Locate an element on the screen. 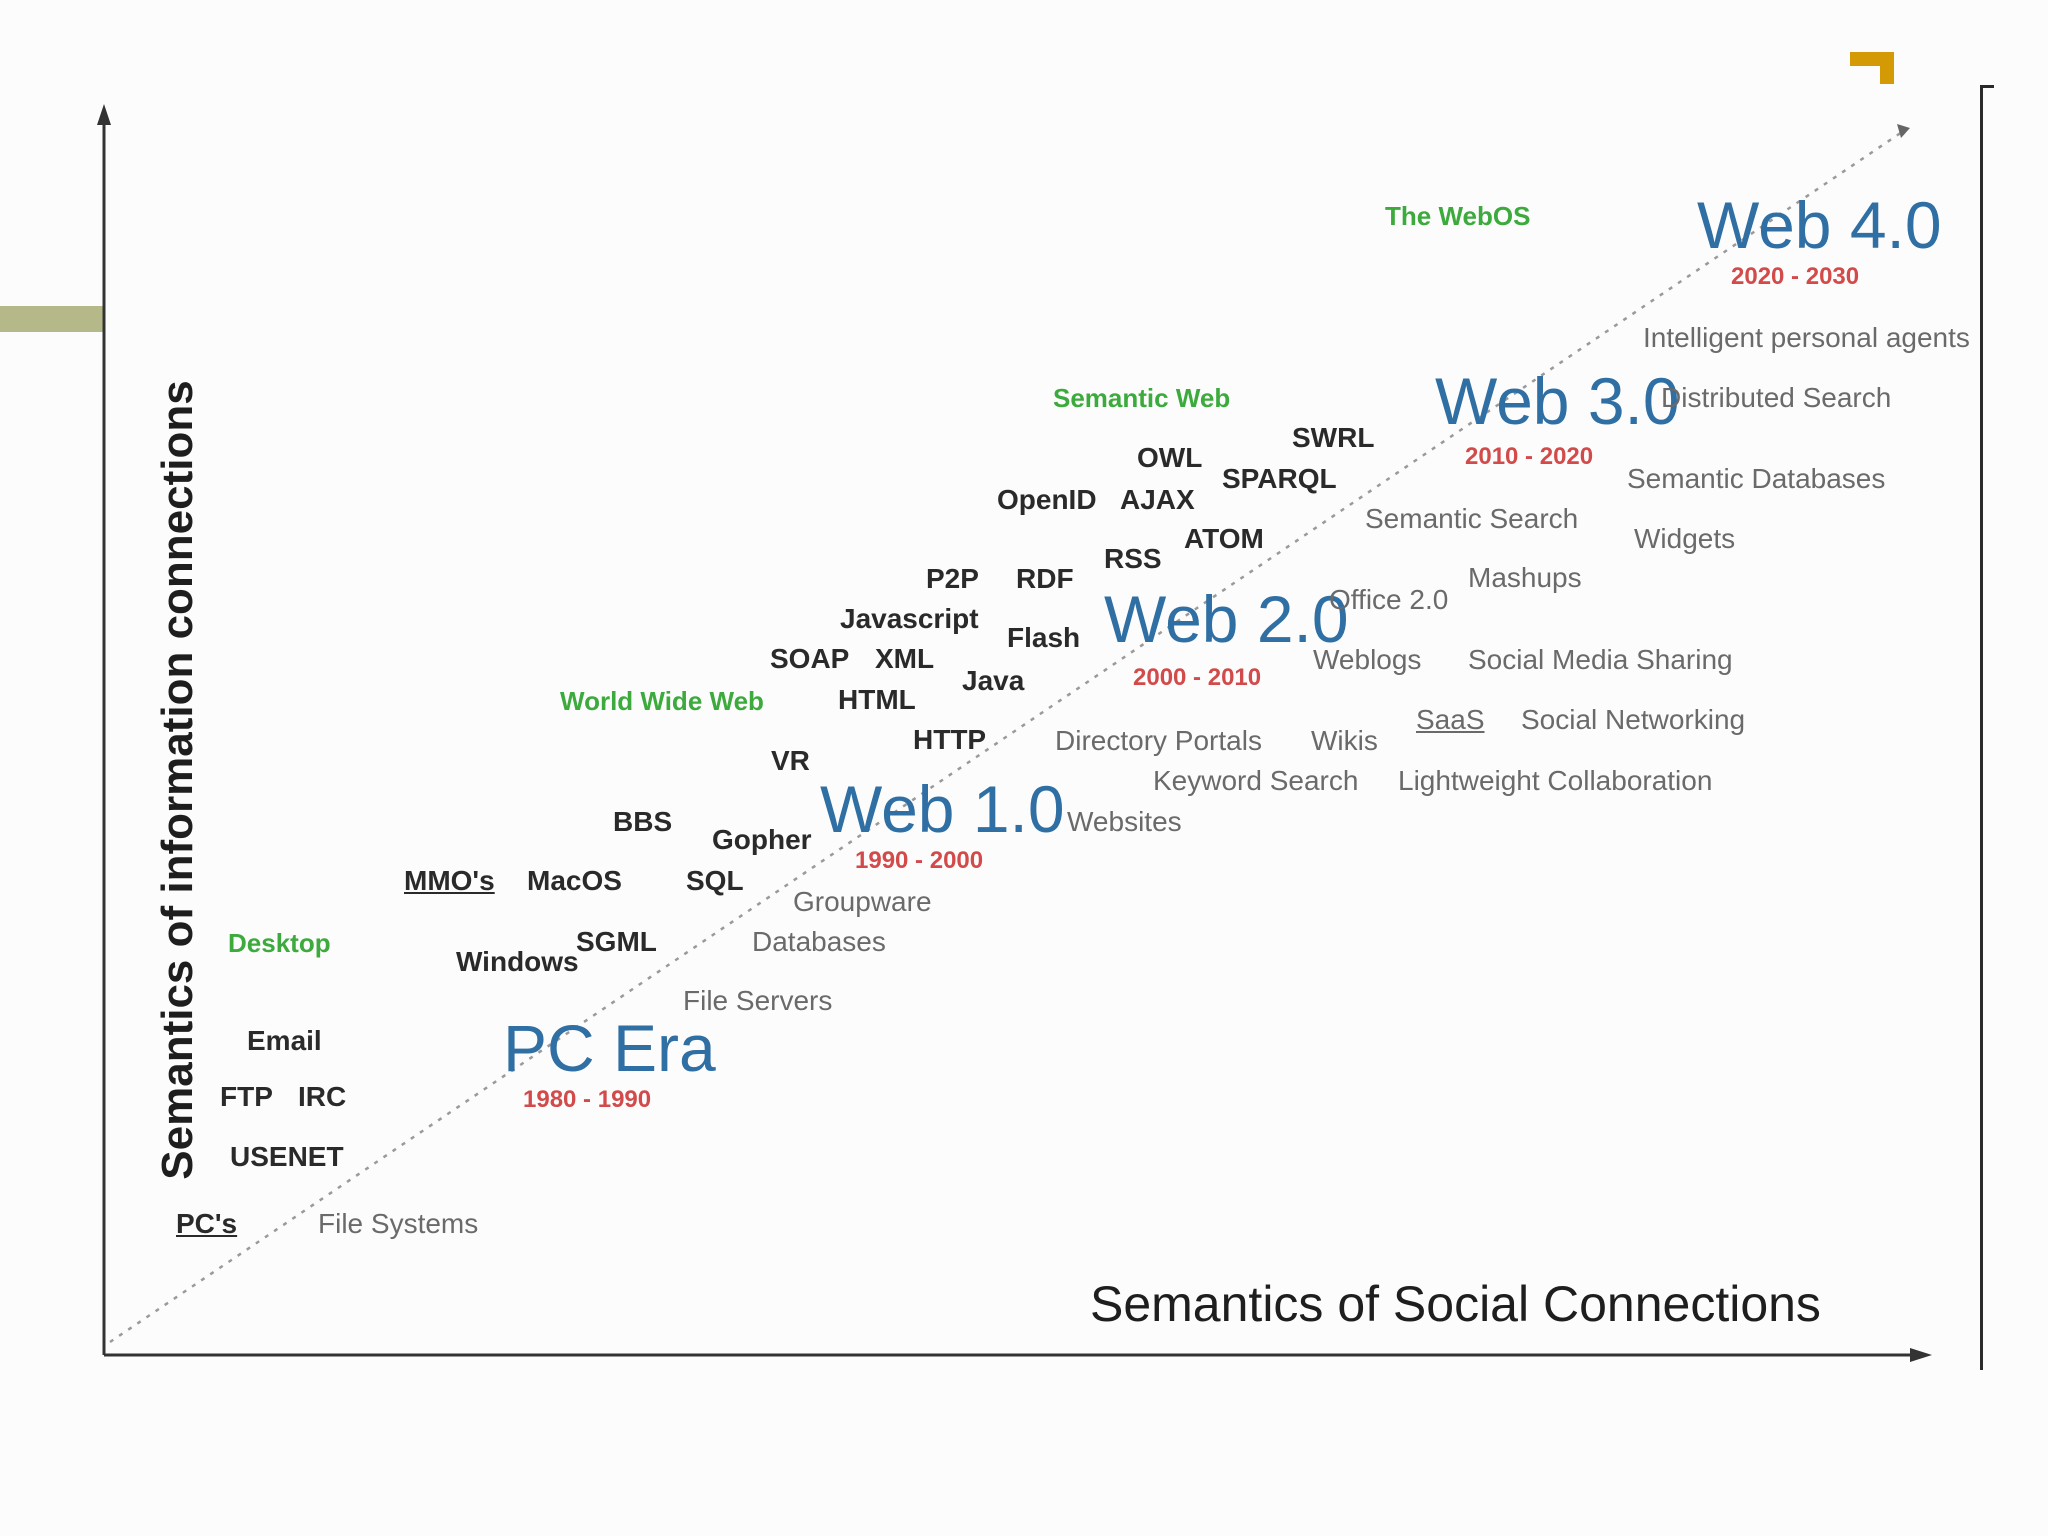  x-axis-arrowhead is located at coordinates (1921, 1355).